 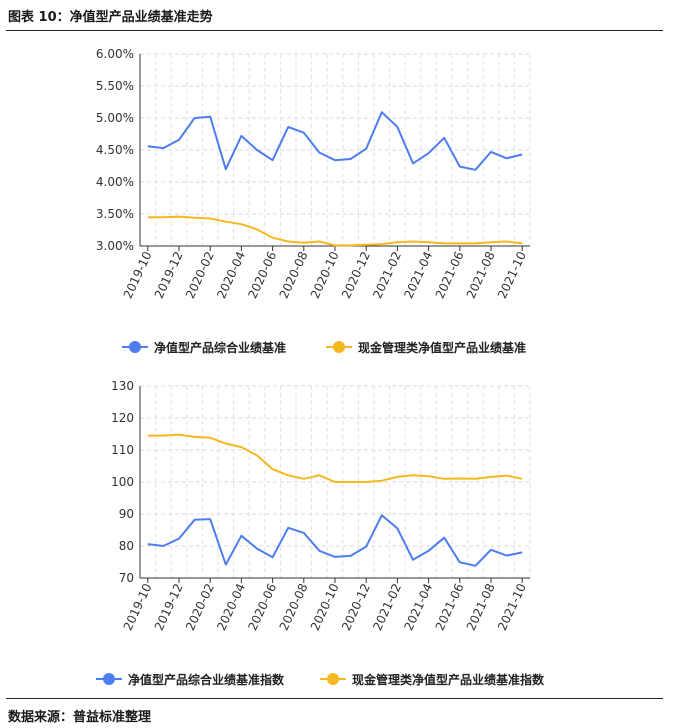 What do you see at coordinates (115, 118) in the screenshot?
I see `y-tick-label: 5.00%` at bounding box center [115, 118].